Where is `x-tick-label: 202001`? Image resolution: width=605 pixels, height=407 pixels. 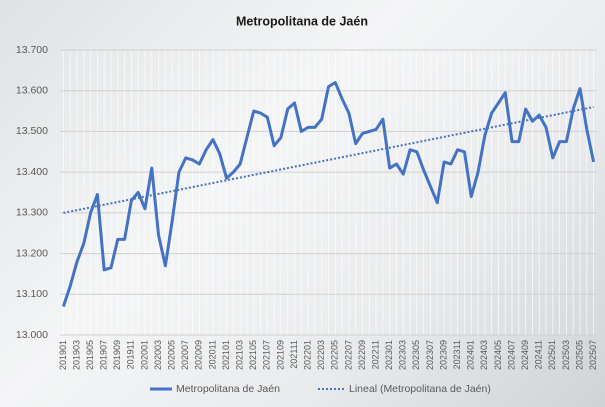 x-tick-label: 202001 is located at coordinates (144, 355).